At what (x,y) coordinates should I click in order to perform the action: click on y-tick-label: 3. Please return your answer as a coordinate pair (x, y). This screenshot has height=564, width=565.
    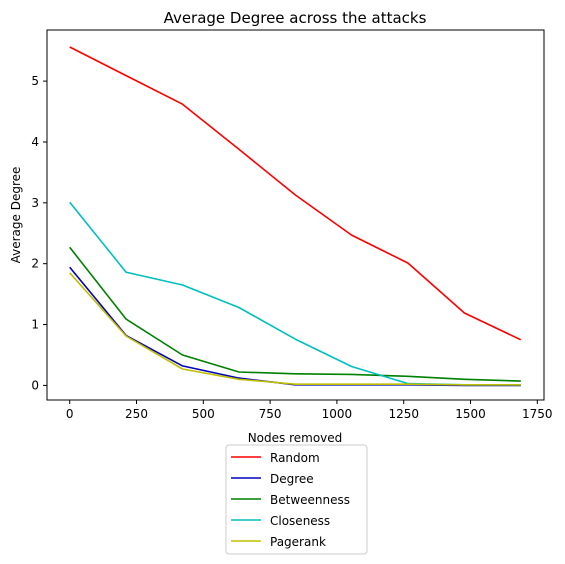
    Looking at the image, I should click on (35, 203).